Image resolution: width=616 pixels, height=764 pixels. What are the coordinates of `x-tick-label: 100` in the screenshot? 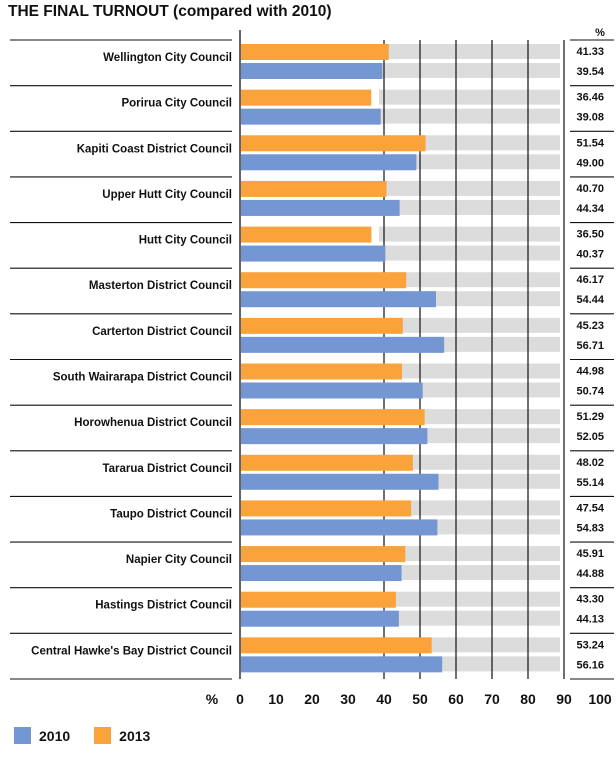 It's located at (600, 699).